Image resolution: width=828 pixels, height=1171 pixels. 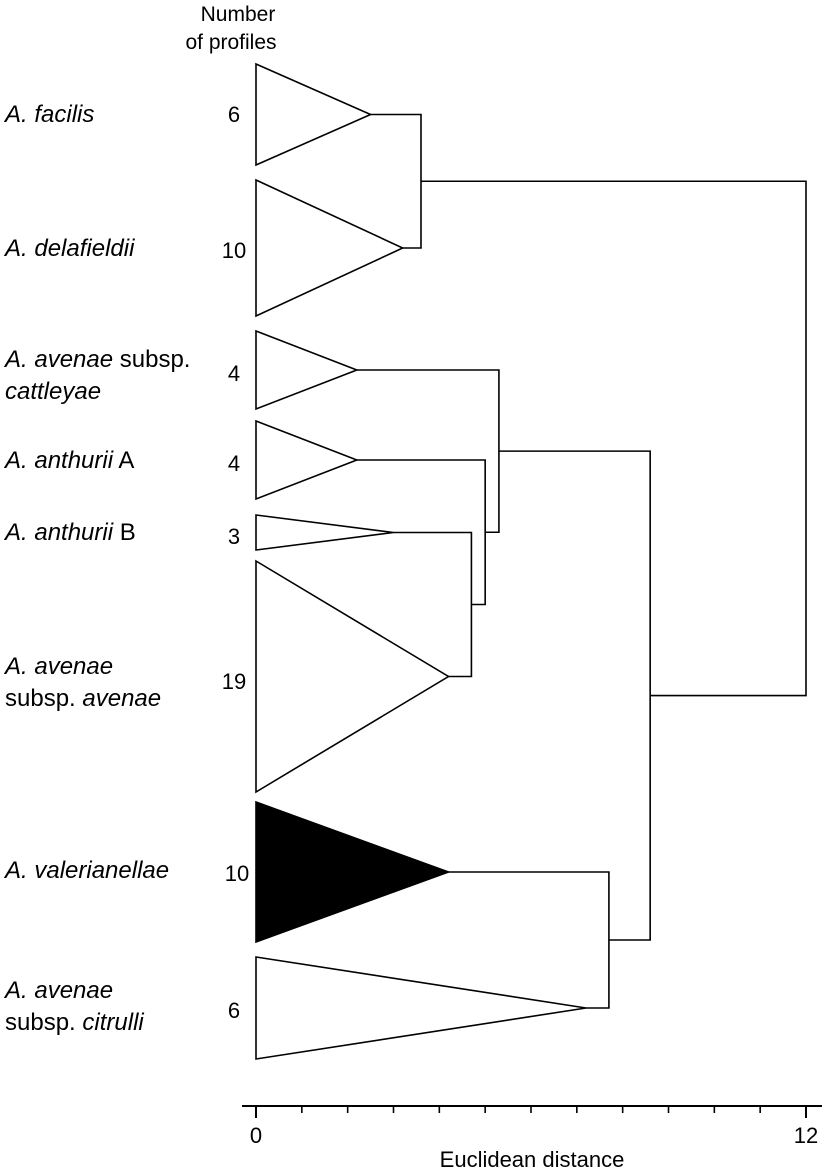 I want to click on taxon-label-segment: B, so click(x=124, y=532).